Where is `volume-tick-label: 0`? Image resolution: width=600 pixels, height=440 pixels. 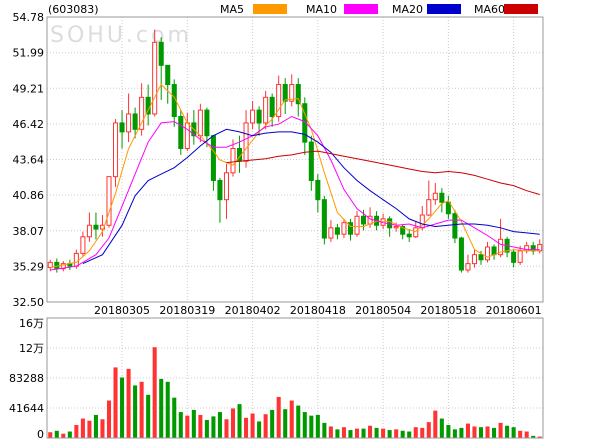
volume-tick-label: 0 is located at coordinates (40, 434).